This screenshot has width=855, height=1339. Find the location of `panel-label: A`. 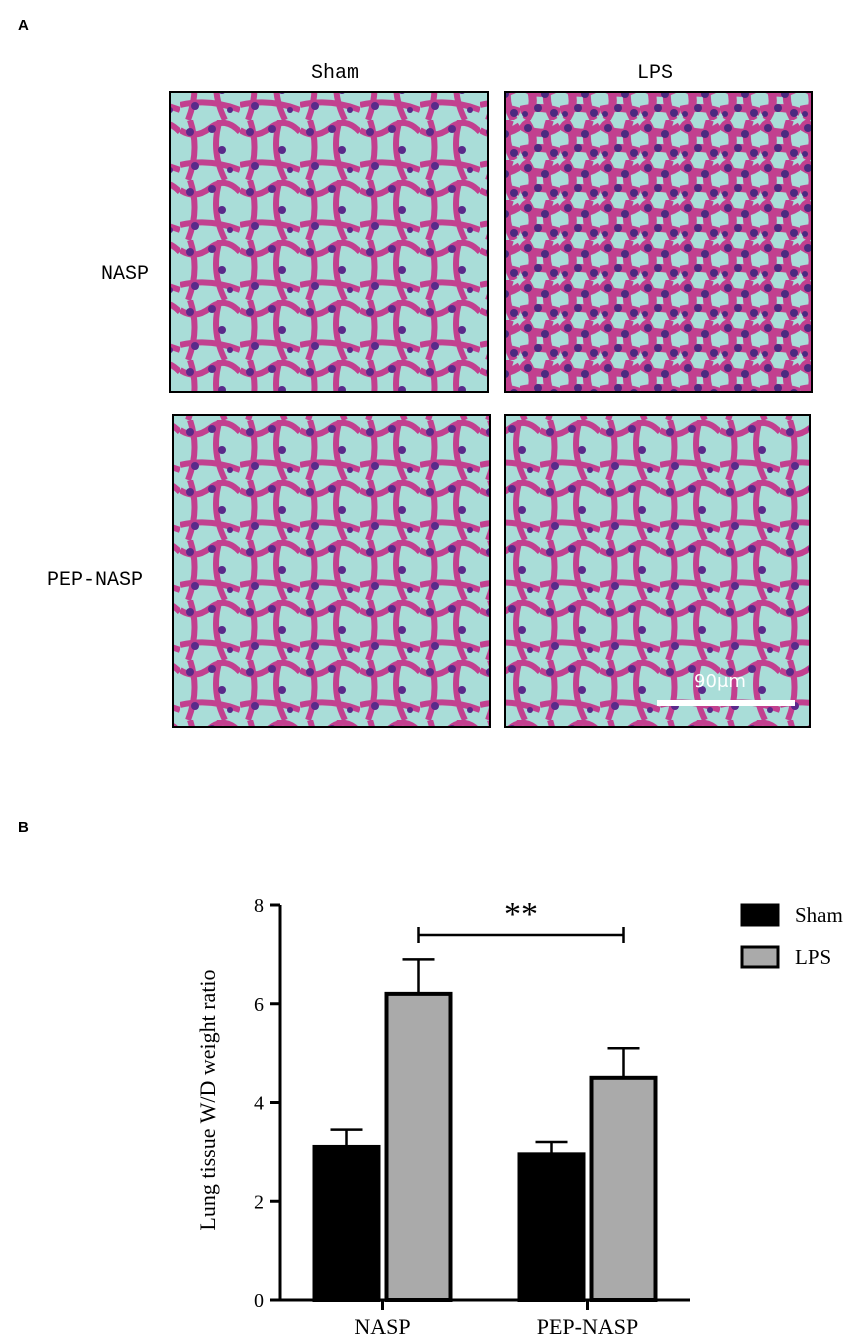

panel-label: A is located at coordinates (23, 25).